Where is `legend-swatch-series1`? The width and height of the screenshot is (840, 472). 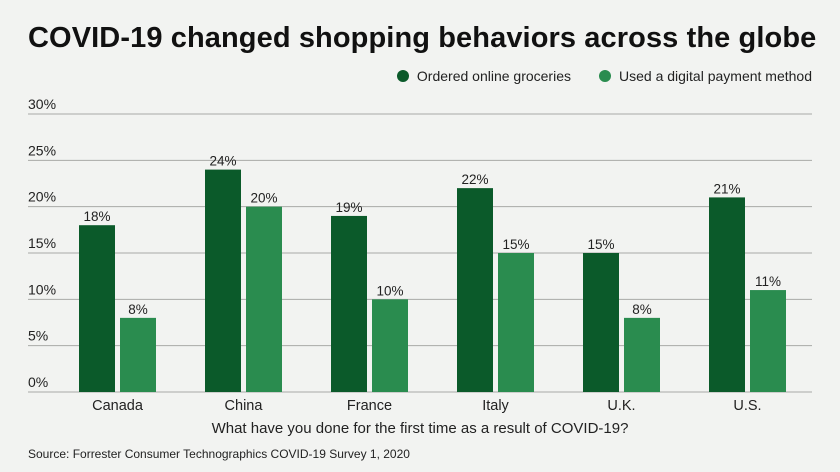 legend-swatch-series1 is located at coordinates (402, 76).